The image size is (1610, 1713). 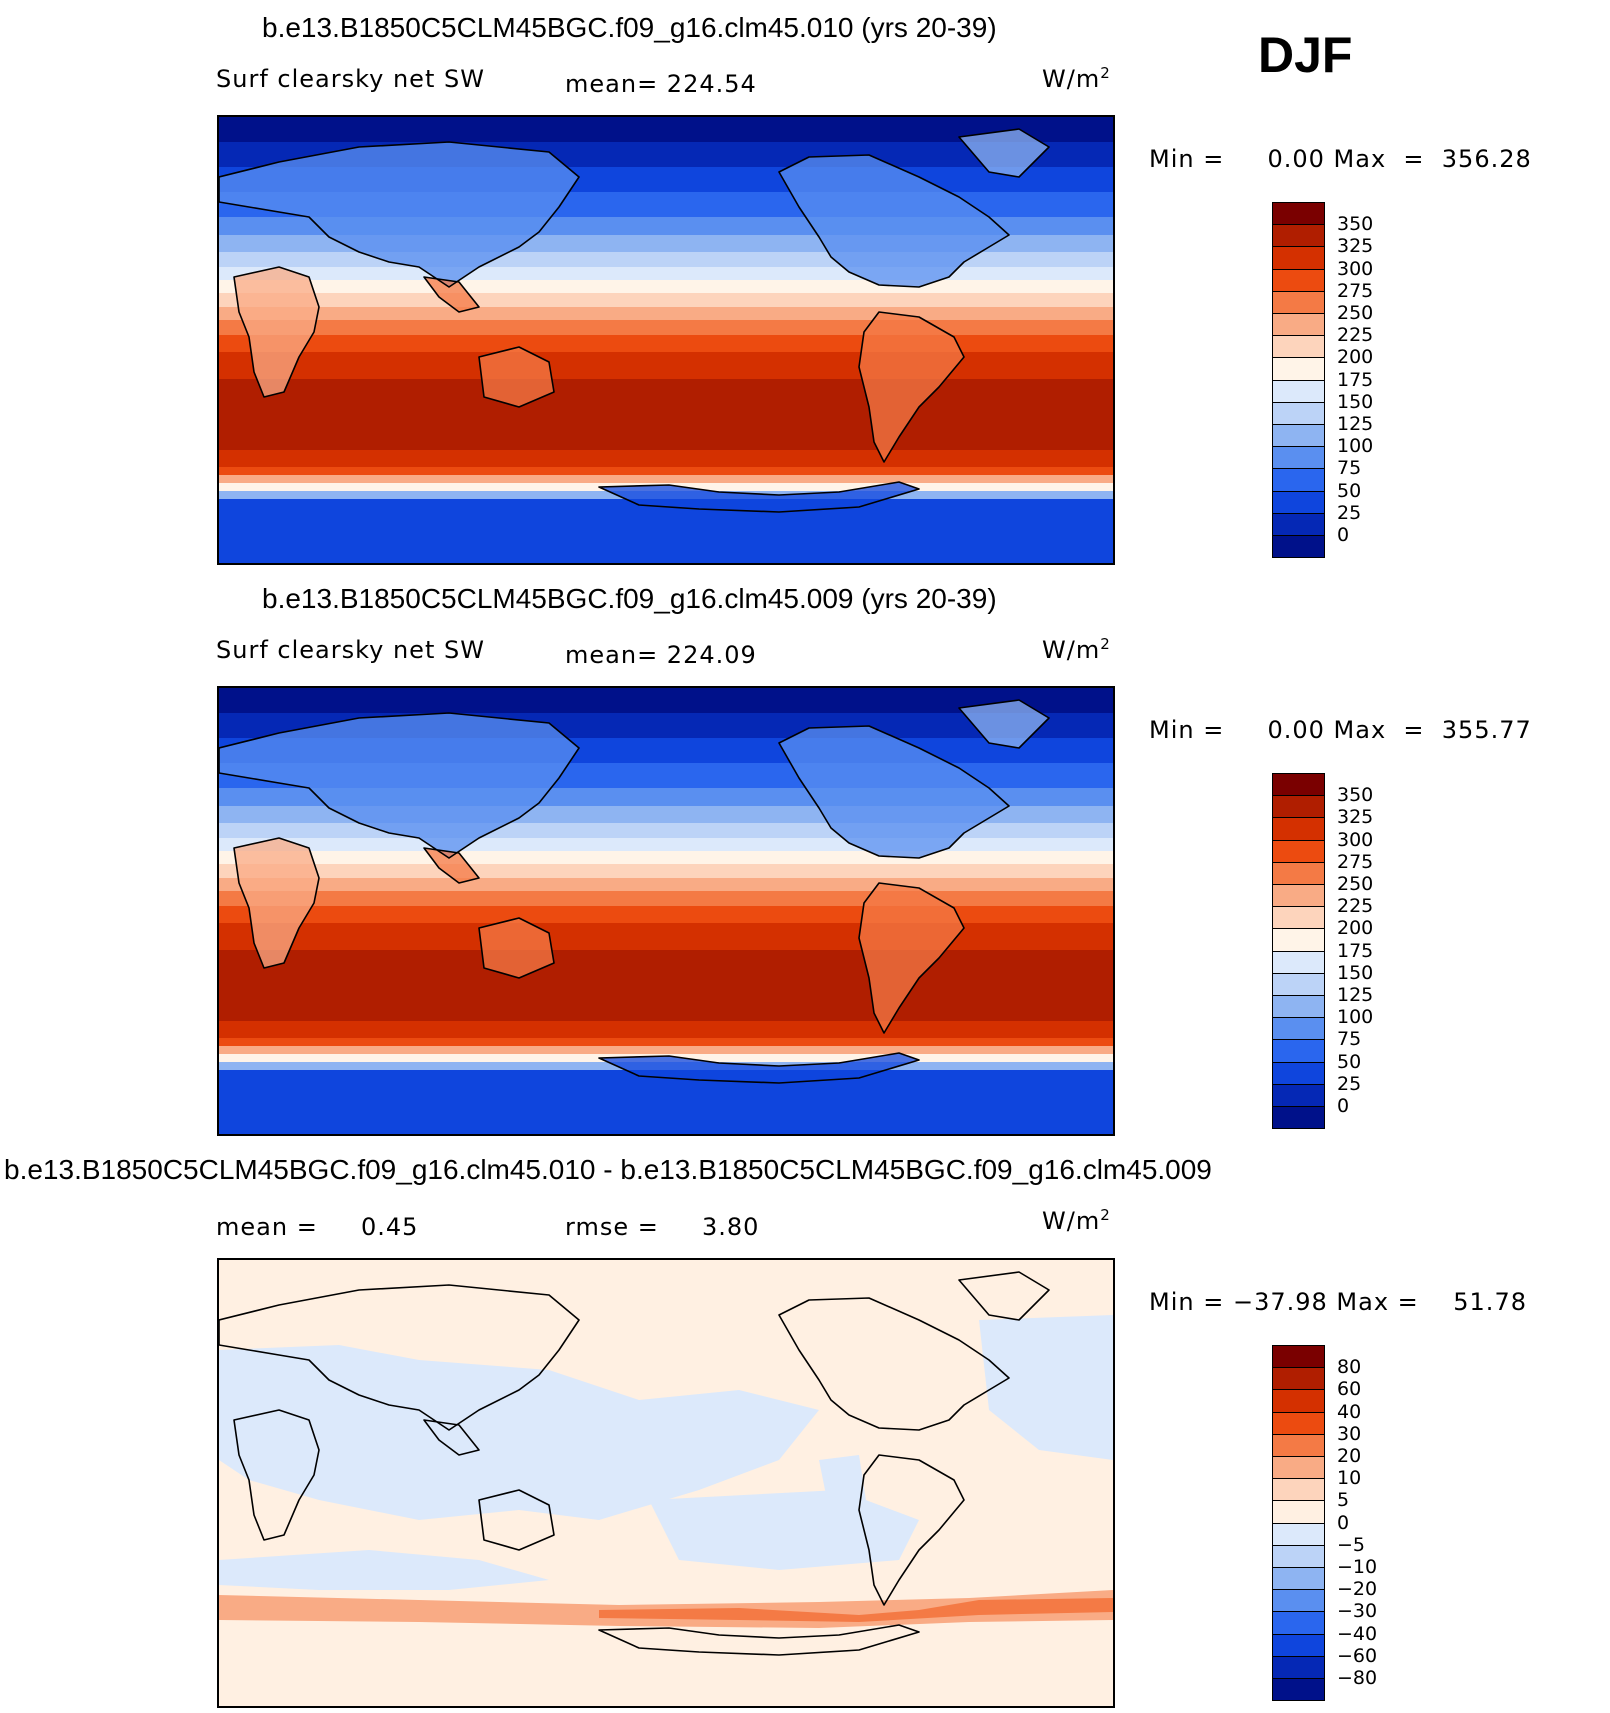 What do you see at coordinates (317, 1227) in the screenshot?
I see `panel-3-mean: mean = 0.45` at bounding box center [317, 1227].